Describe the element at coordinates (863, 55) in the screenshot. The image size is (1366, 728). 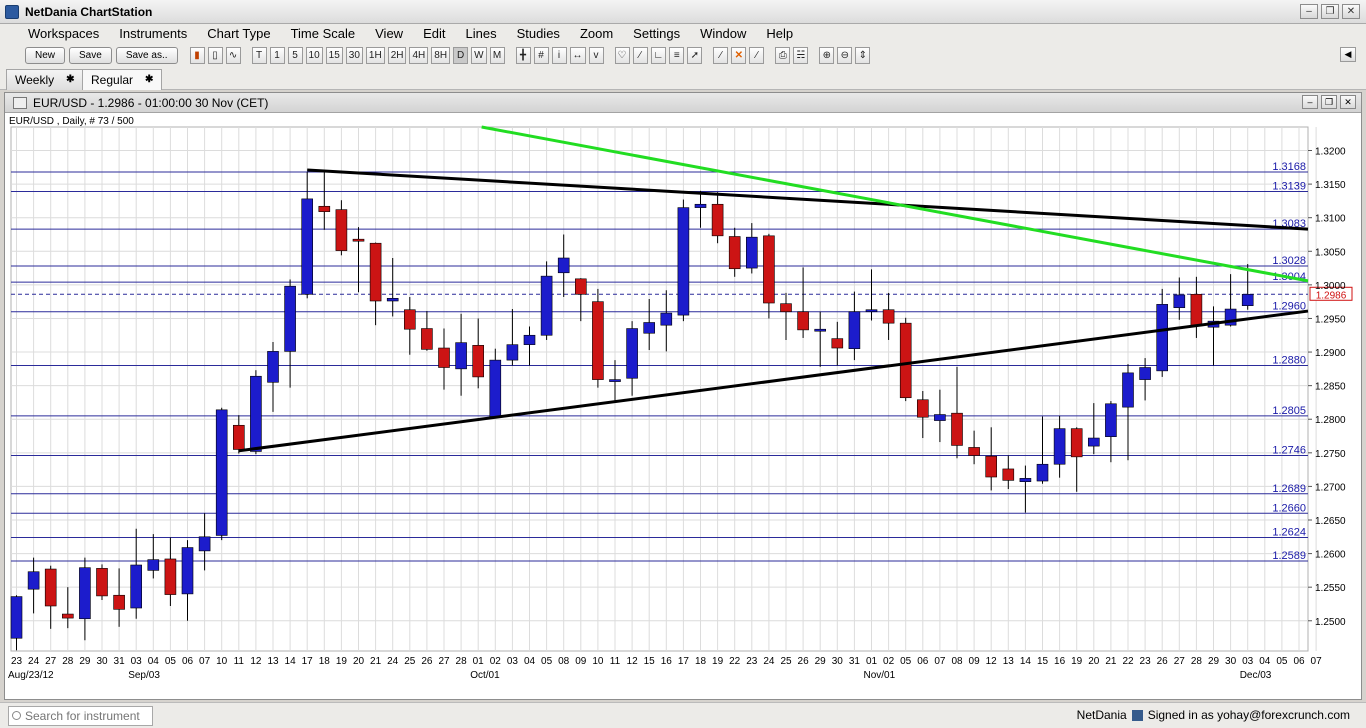
I see `fit-icon: ⇕` at that location.